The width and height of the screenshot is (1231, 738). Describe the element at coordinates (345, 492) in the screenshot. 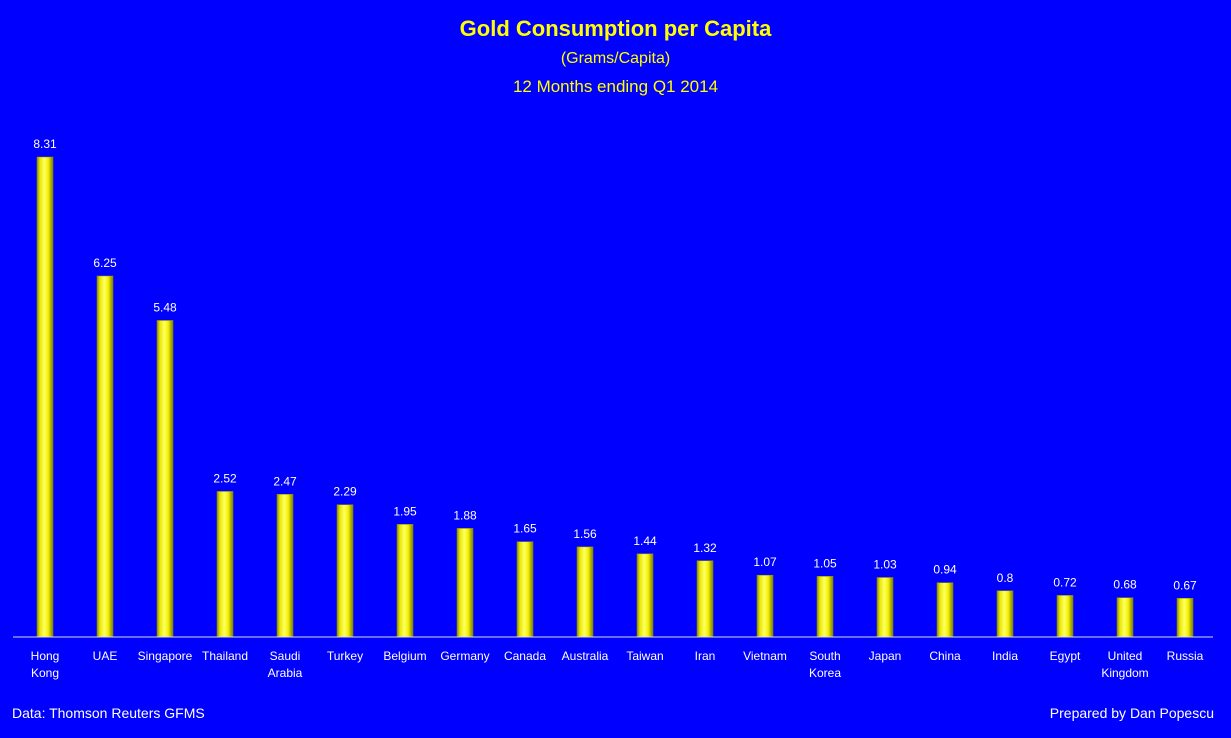

I see `data-label: 2.29` at that location.